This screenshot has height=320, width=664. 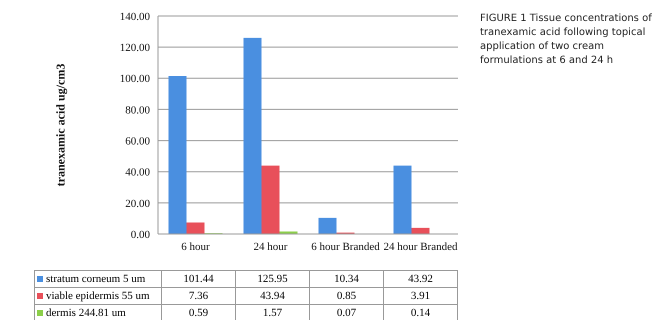 I want to click on data-label: 10.34, so click(x=347, y=279).